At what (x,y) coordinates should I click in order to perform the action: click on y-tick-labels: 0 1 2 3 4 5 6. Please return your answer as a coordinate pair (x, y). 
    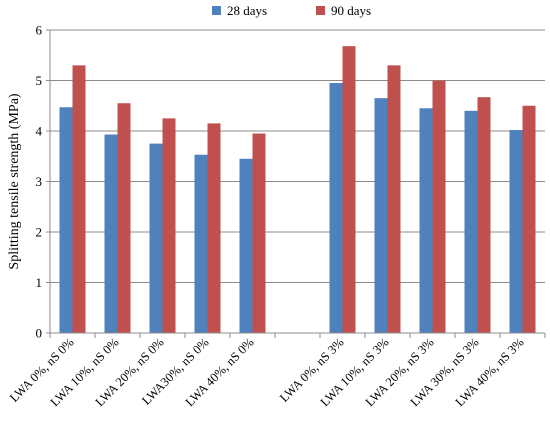
    Looking at the image, I should click on (39, 182).